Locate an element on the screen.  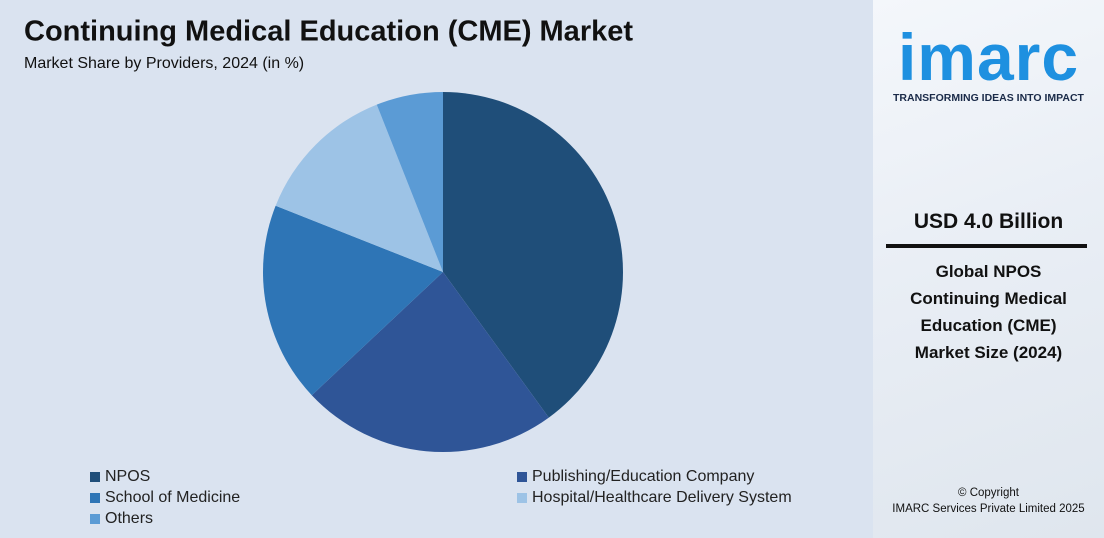
copyright: © Copyright is located at coordinates (988, 493).